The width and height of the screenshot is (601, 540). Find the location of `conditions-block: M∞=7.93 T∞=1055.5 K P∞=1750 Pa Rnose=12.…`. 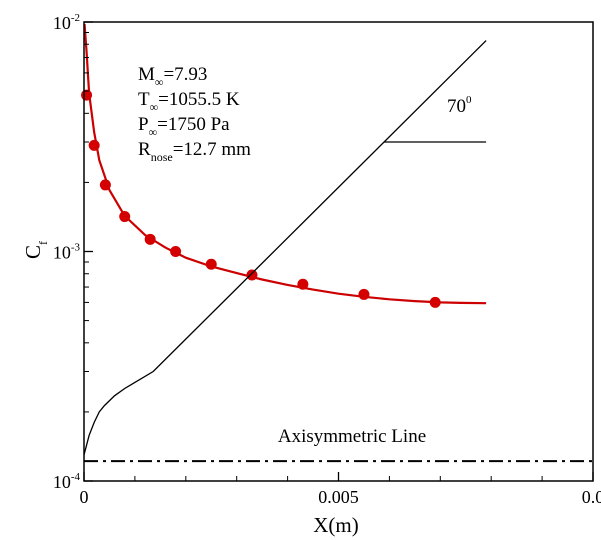

conditions-block: M∞=7.93 T∞=1055.5 K P∞=1750 Pa Rnose=12.… is located at coordinates (194, 114).